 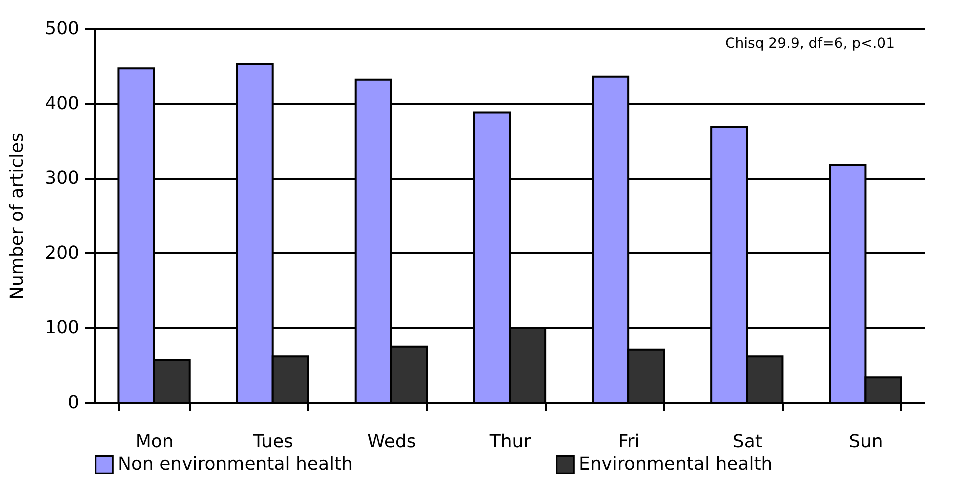 What do you see at coordinates (629, 442) in the screenshot?
I see `x-tick-label: Fri` at bounding box center [629, 442].